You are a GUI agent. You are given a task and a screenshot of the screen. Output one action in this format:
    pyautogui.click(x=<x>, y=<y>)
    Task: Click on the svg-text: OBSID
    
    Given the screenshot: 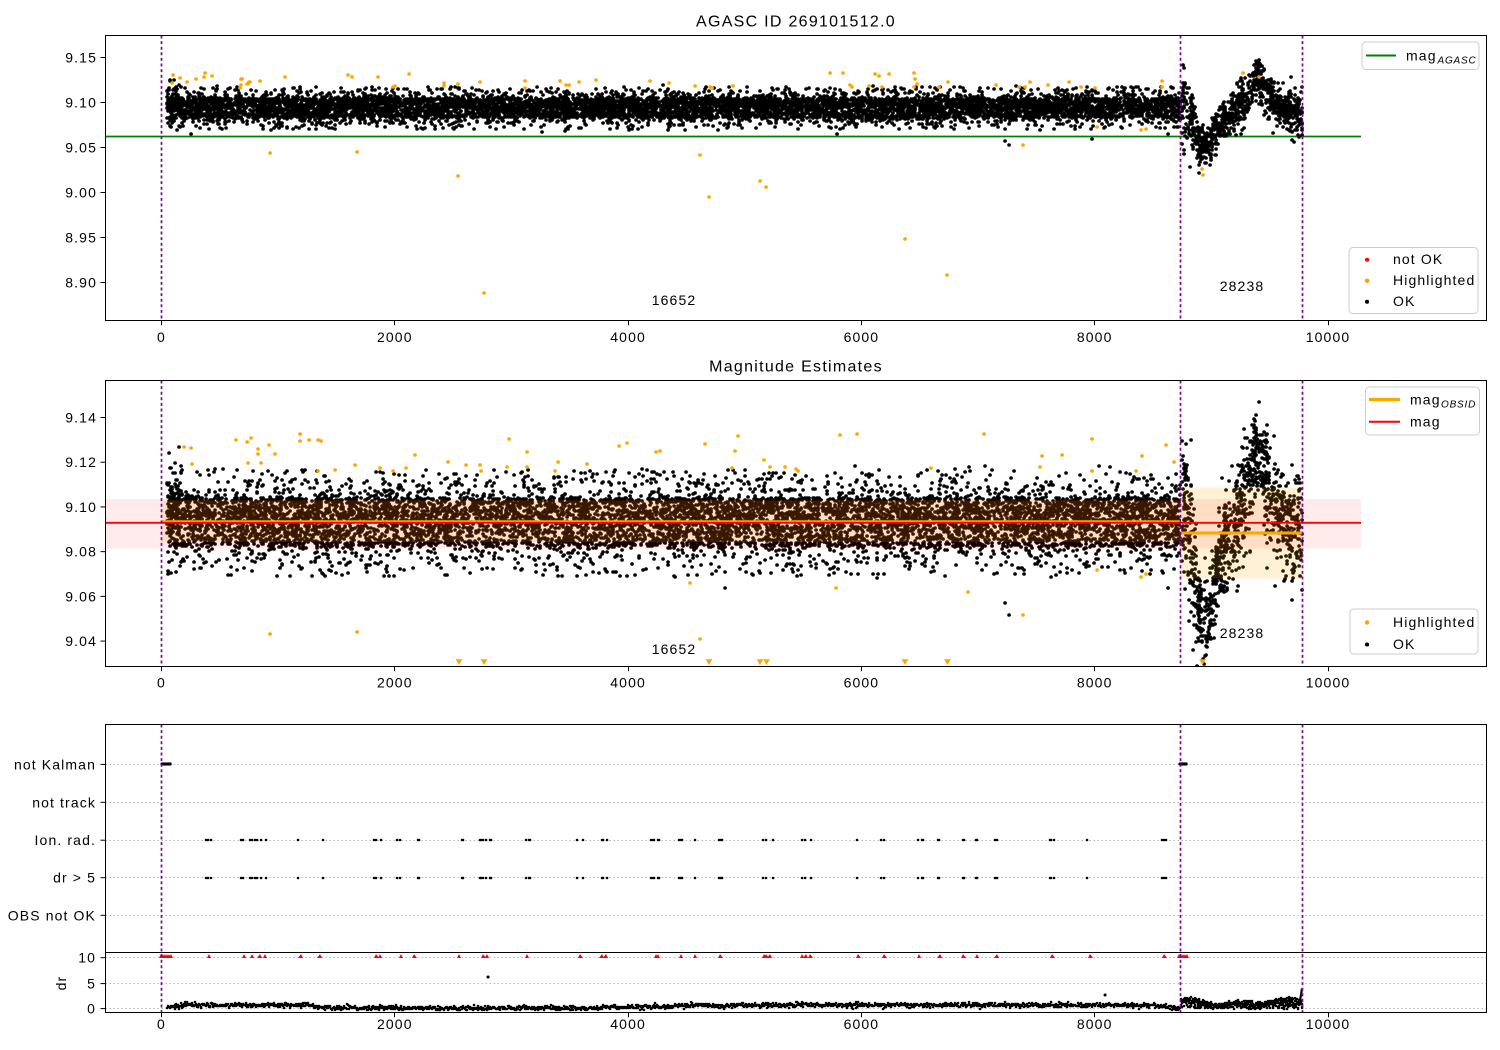 What is the action you would take?
    pyautogui.click(x=1458, y=405)
    